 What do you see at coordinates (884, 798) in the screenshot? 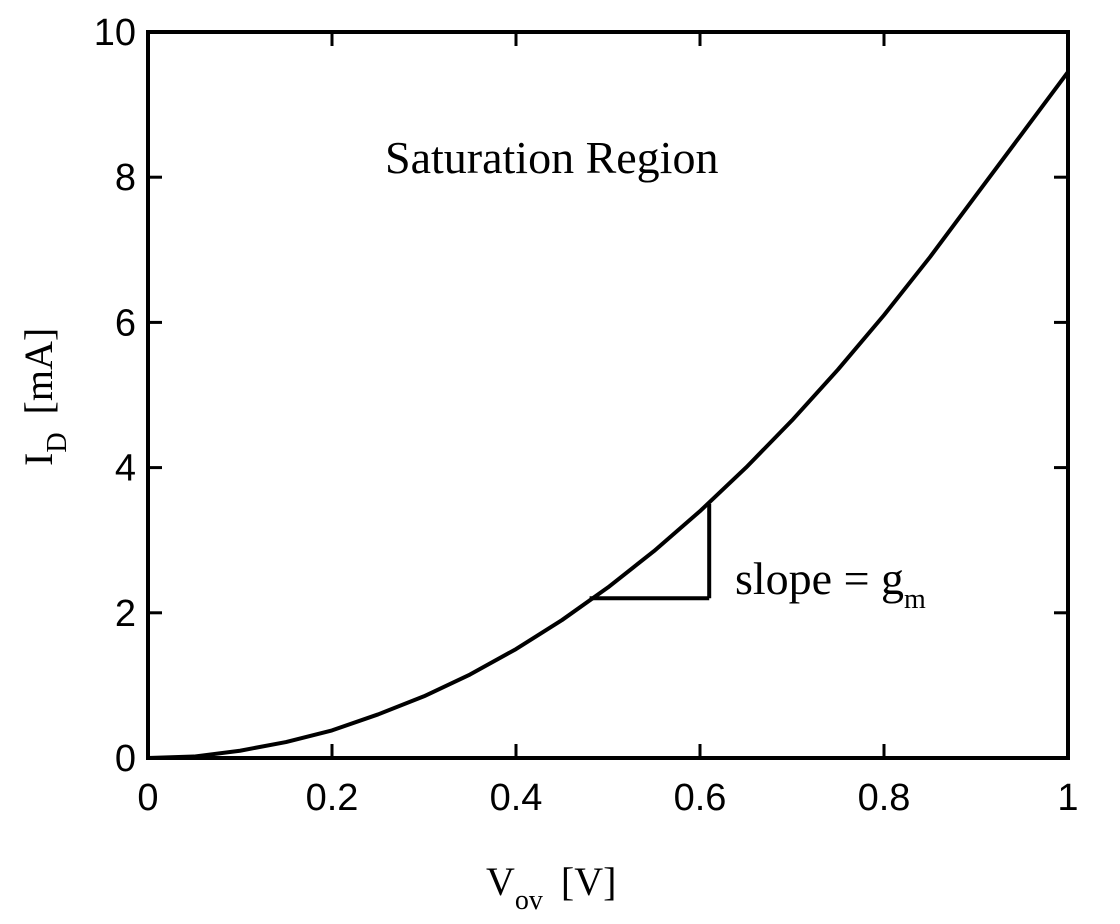
I see `x-tick-label: 0.8` at bounding box center [884, 798].